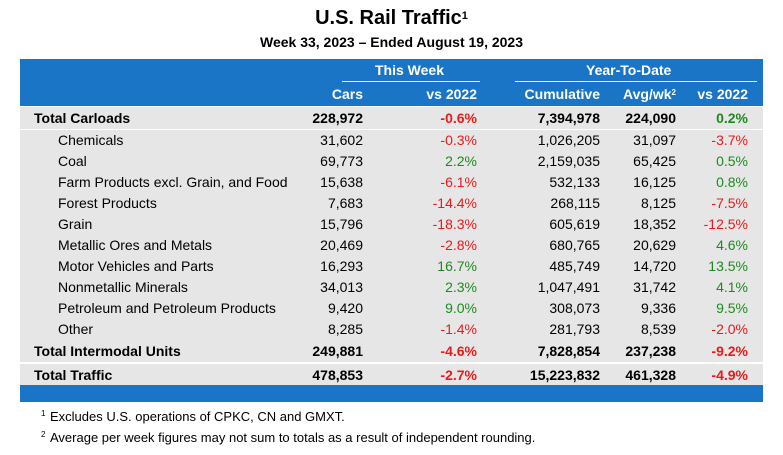 Image resolution: width=783 pixels, height=455 pixels. I want to click on page-title: U.S. Rail Traffic1, so click(391, 18).